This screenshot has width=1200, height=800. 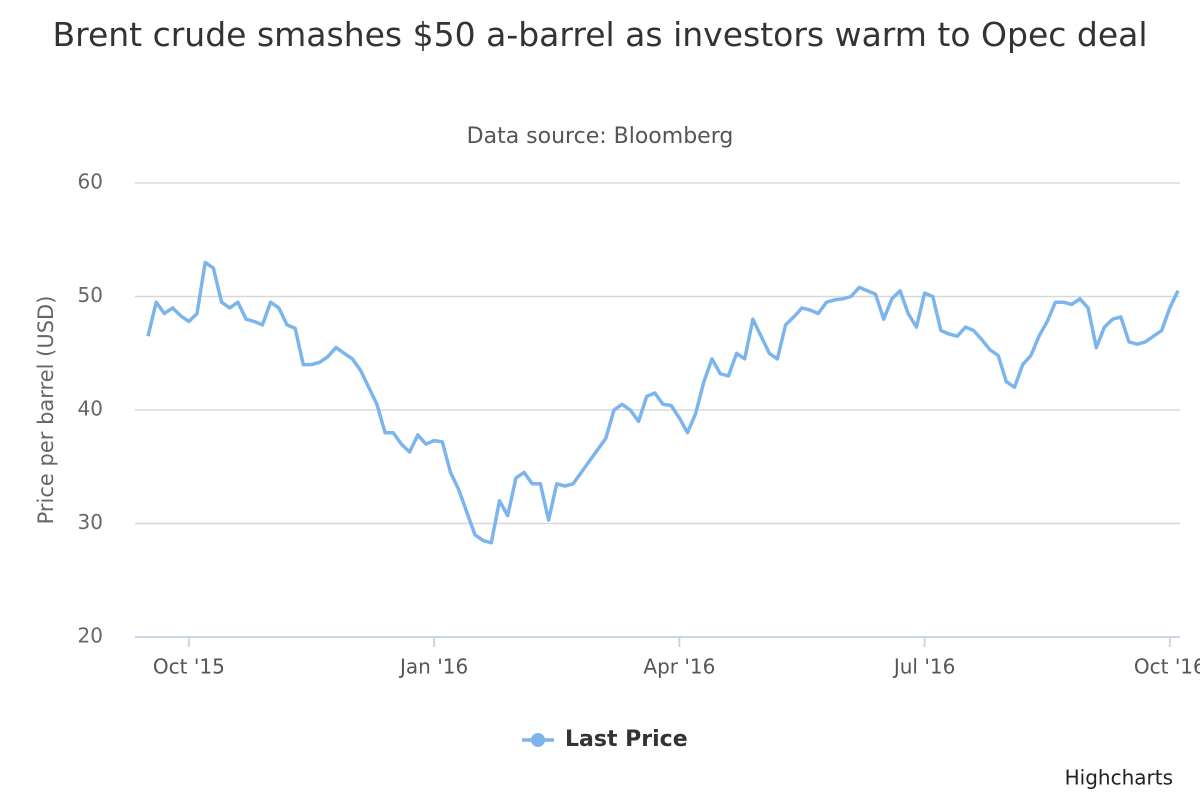 What do you see at coordinates (46, 410) in the screenshot?
I see `y-axis-title: Price per barrel (USD)` at bounding box center [46, 410].